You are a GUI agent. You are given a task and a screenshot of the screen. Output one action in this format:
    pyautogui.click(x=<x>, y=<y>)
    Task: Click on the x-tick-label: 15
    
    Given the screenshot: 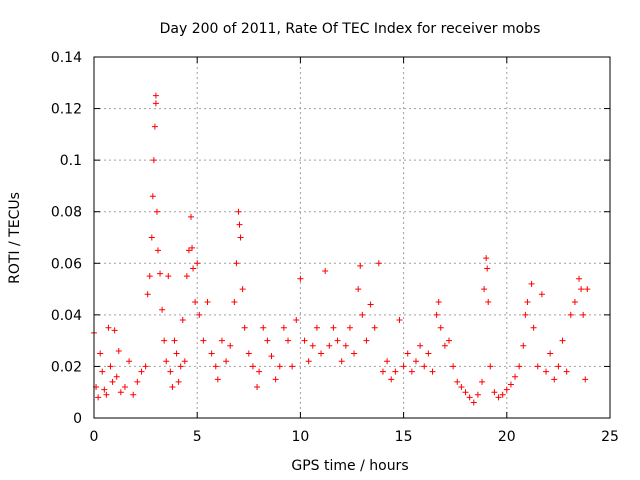 What is the action you would take?
    pyautogui.click(x=404, y=437)
    